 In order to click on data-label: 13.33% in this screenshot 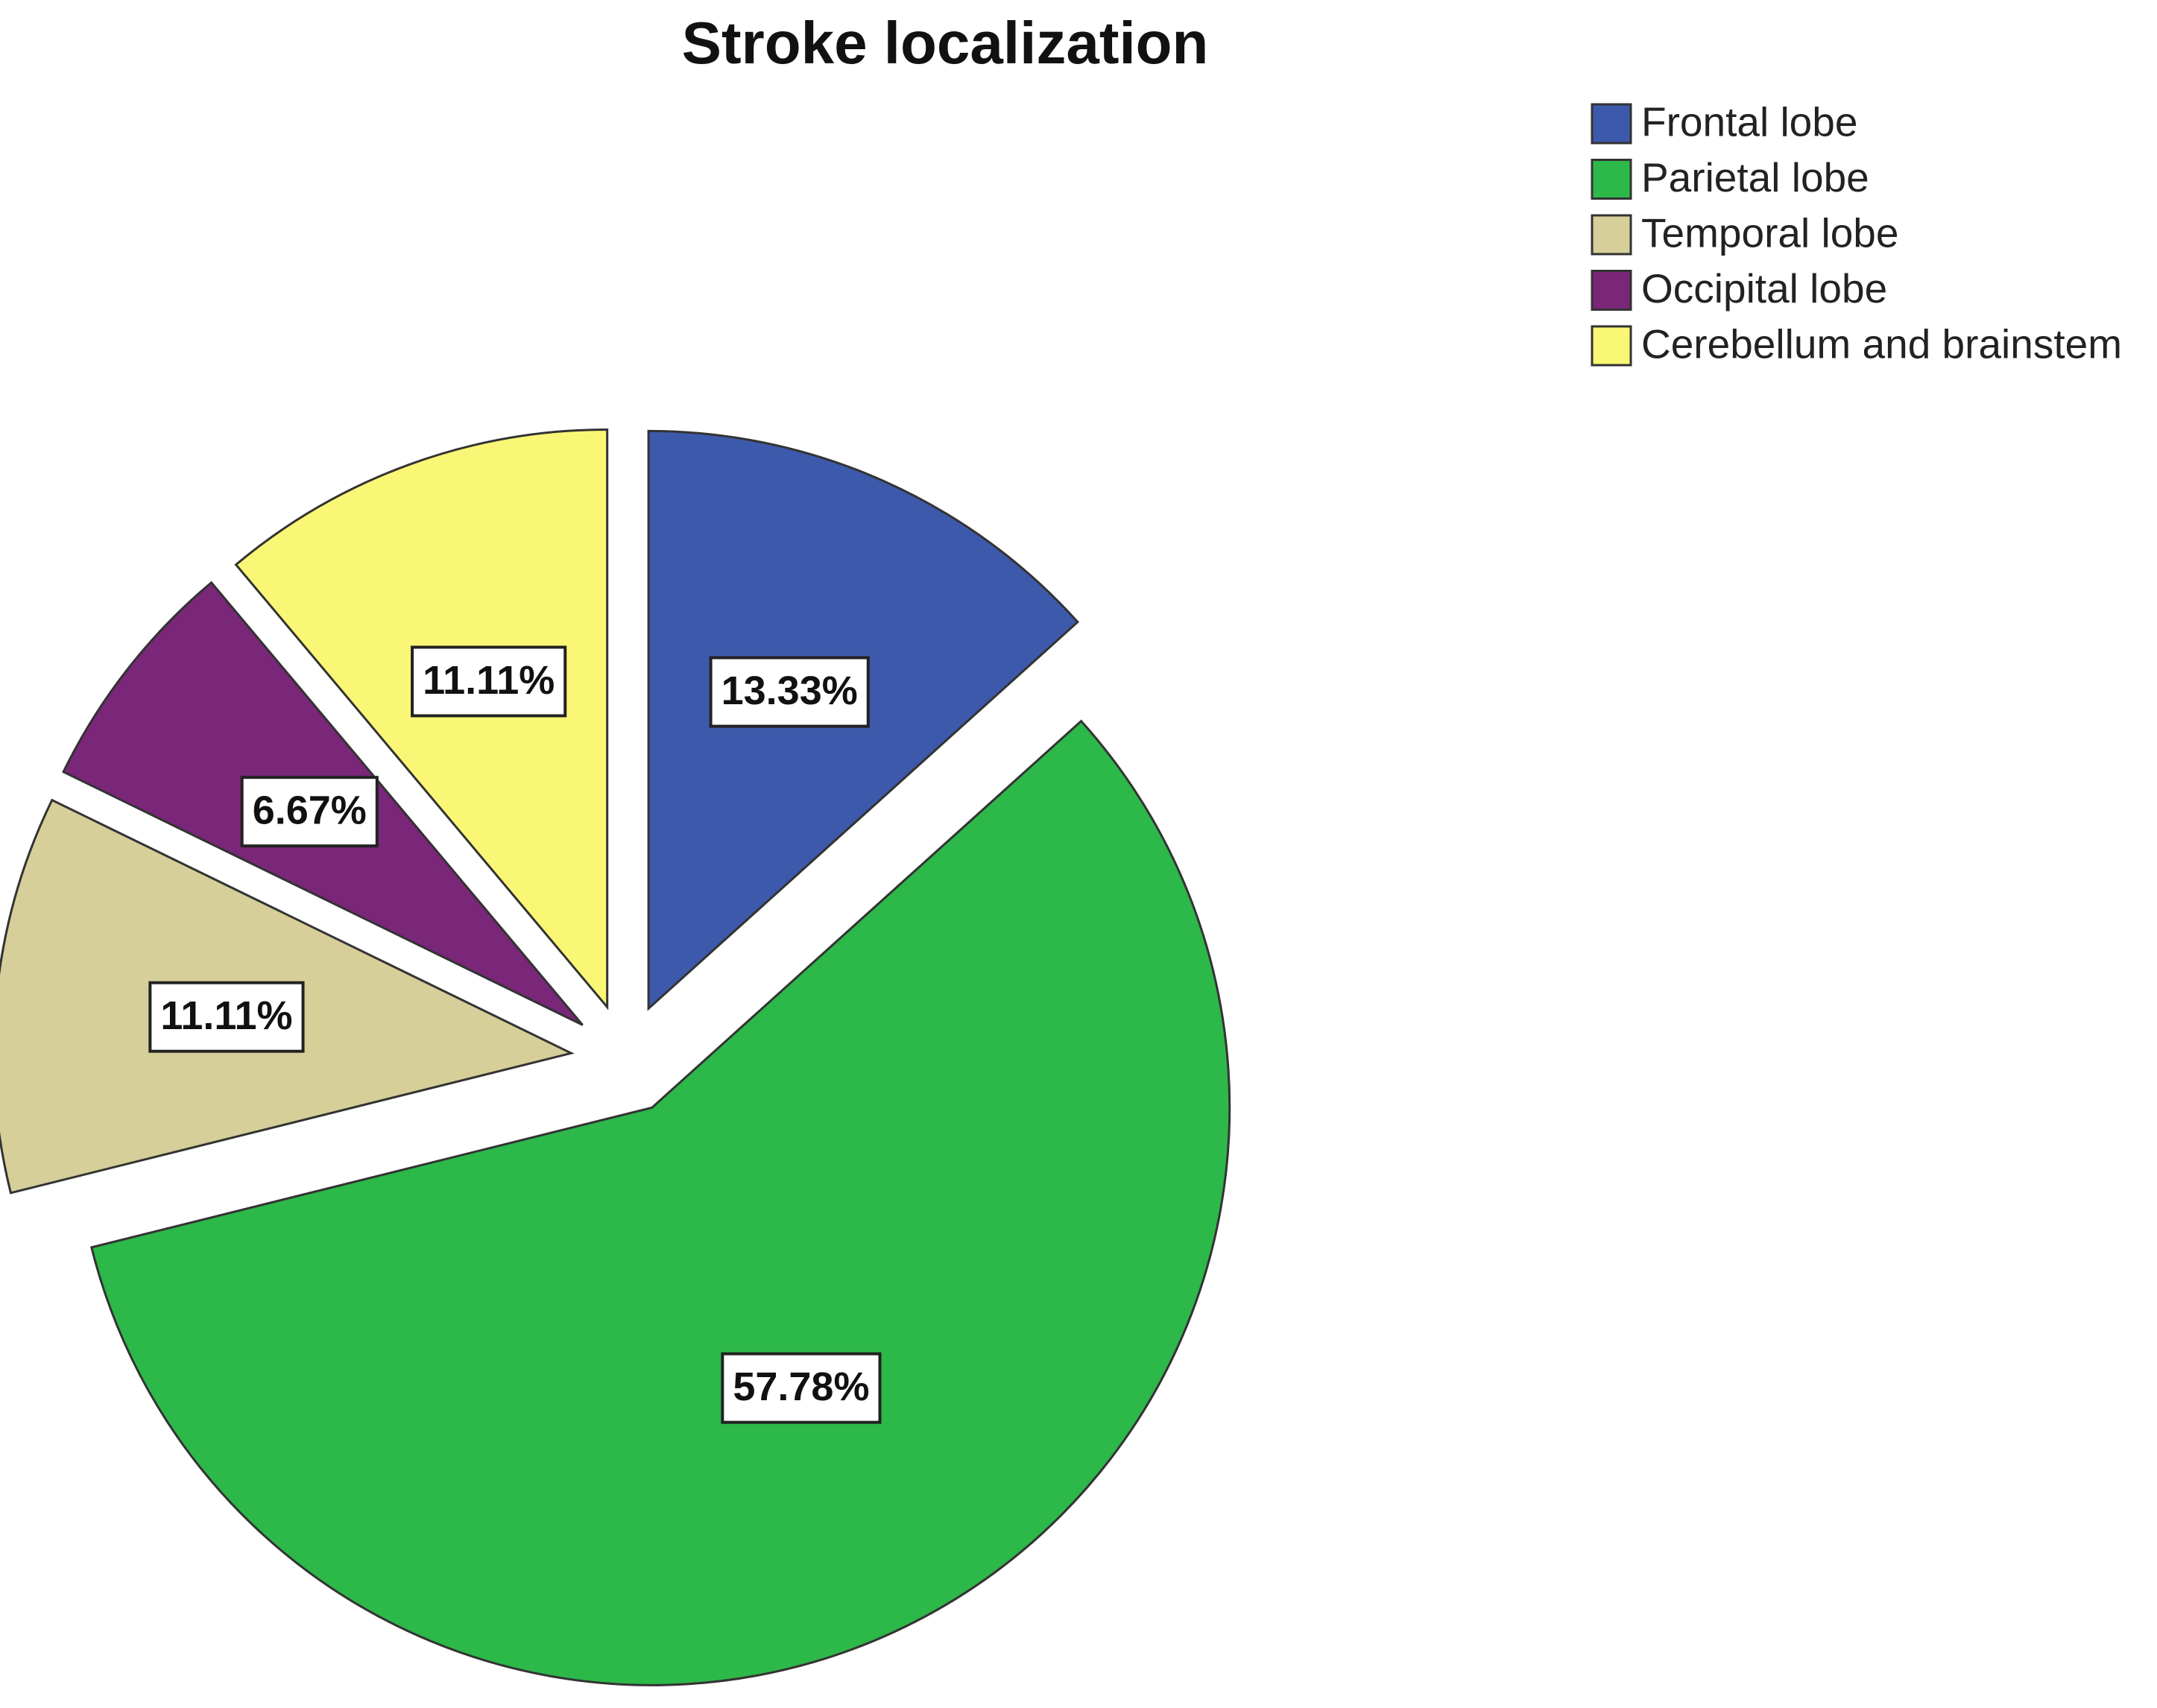, I will do `click(790, 692)`.